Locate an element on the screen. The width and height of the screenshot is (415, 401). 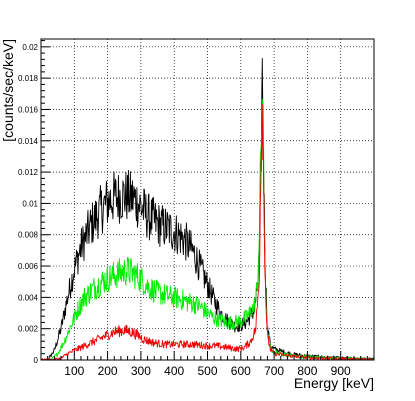
y-tick-label: 0.002 is located at coordinates (28, 329).